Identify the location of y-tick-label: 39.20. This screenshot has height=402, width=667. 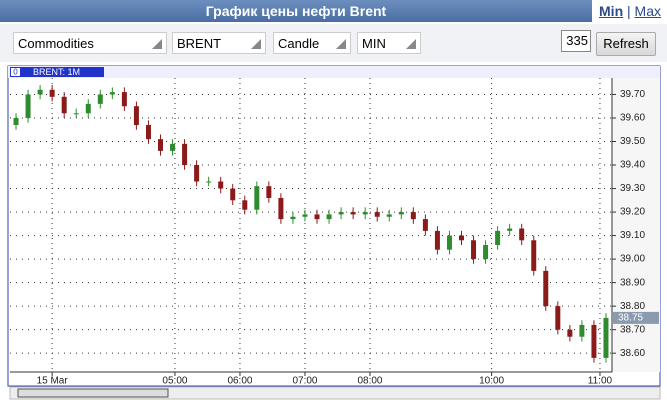
(632, 212).